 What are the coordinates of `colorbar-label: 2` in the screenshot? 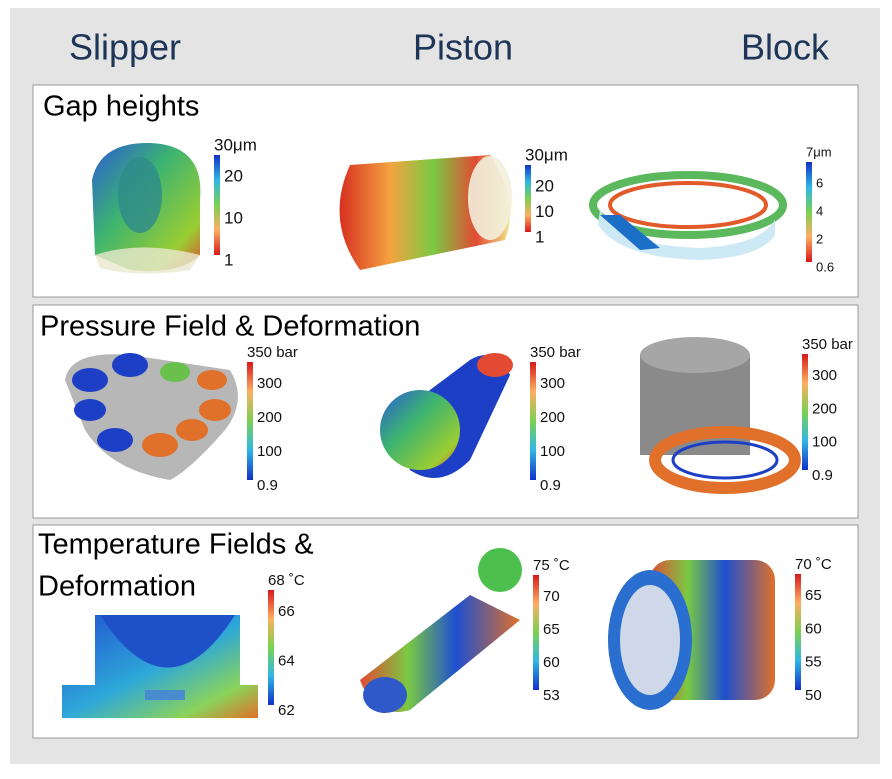 It's located at (819, 238).